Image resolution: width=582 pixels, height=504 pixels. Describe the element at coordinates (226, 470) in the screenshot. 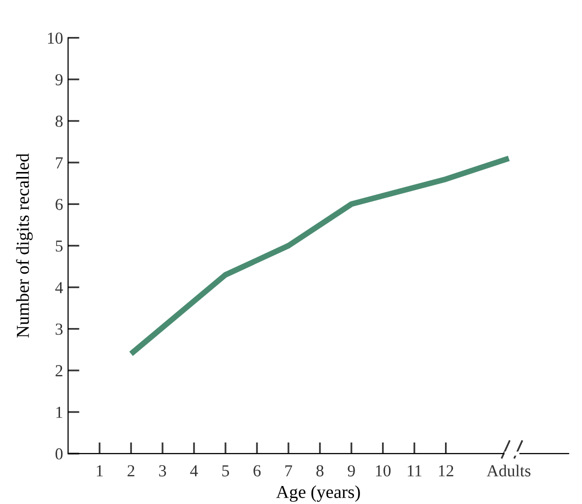

I see `x-tick-label: 5` at that location.